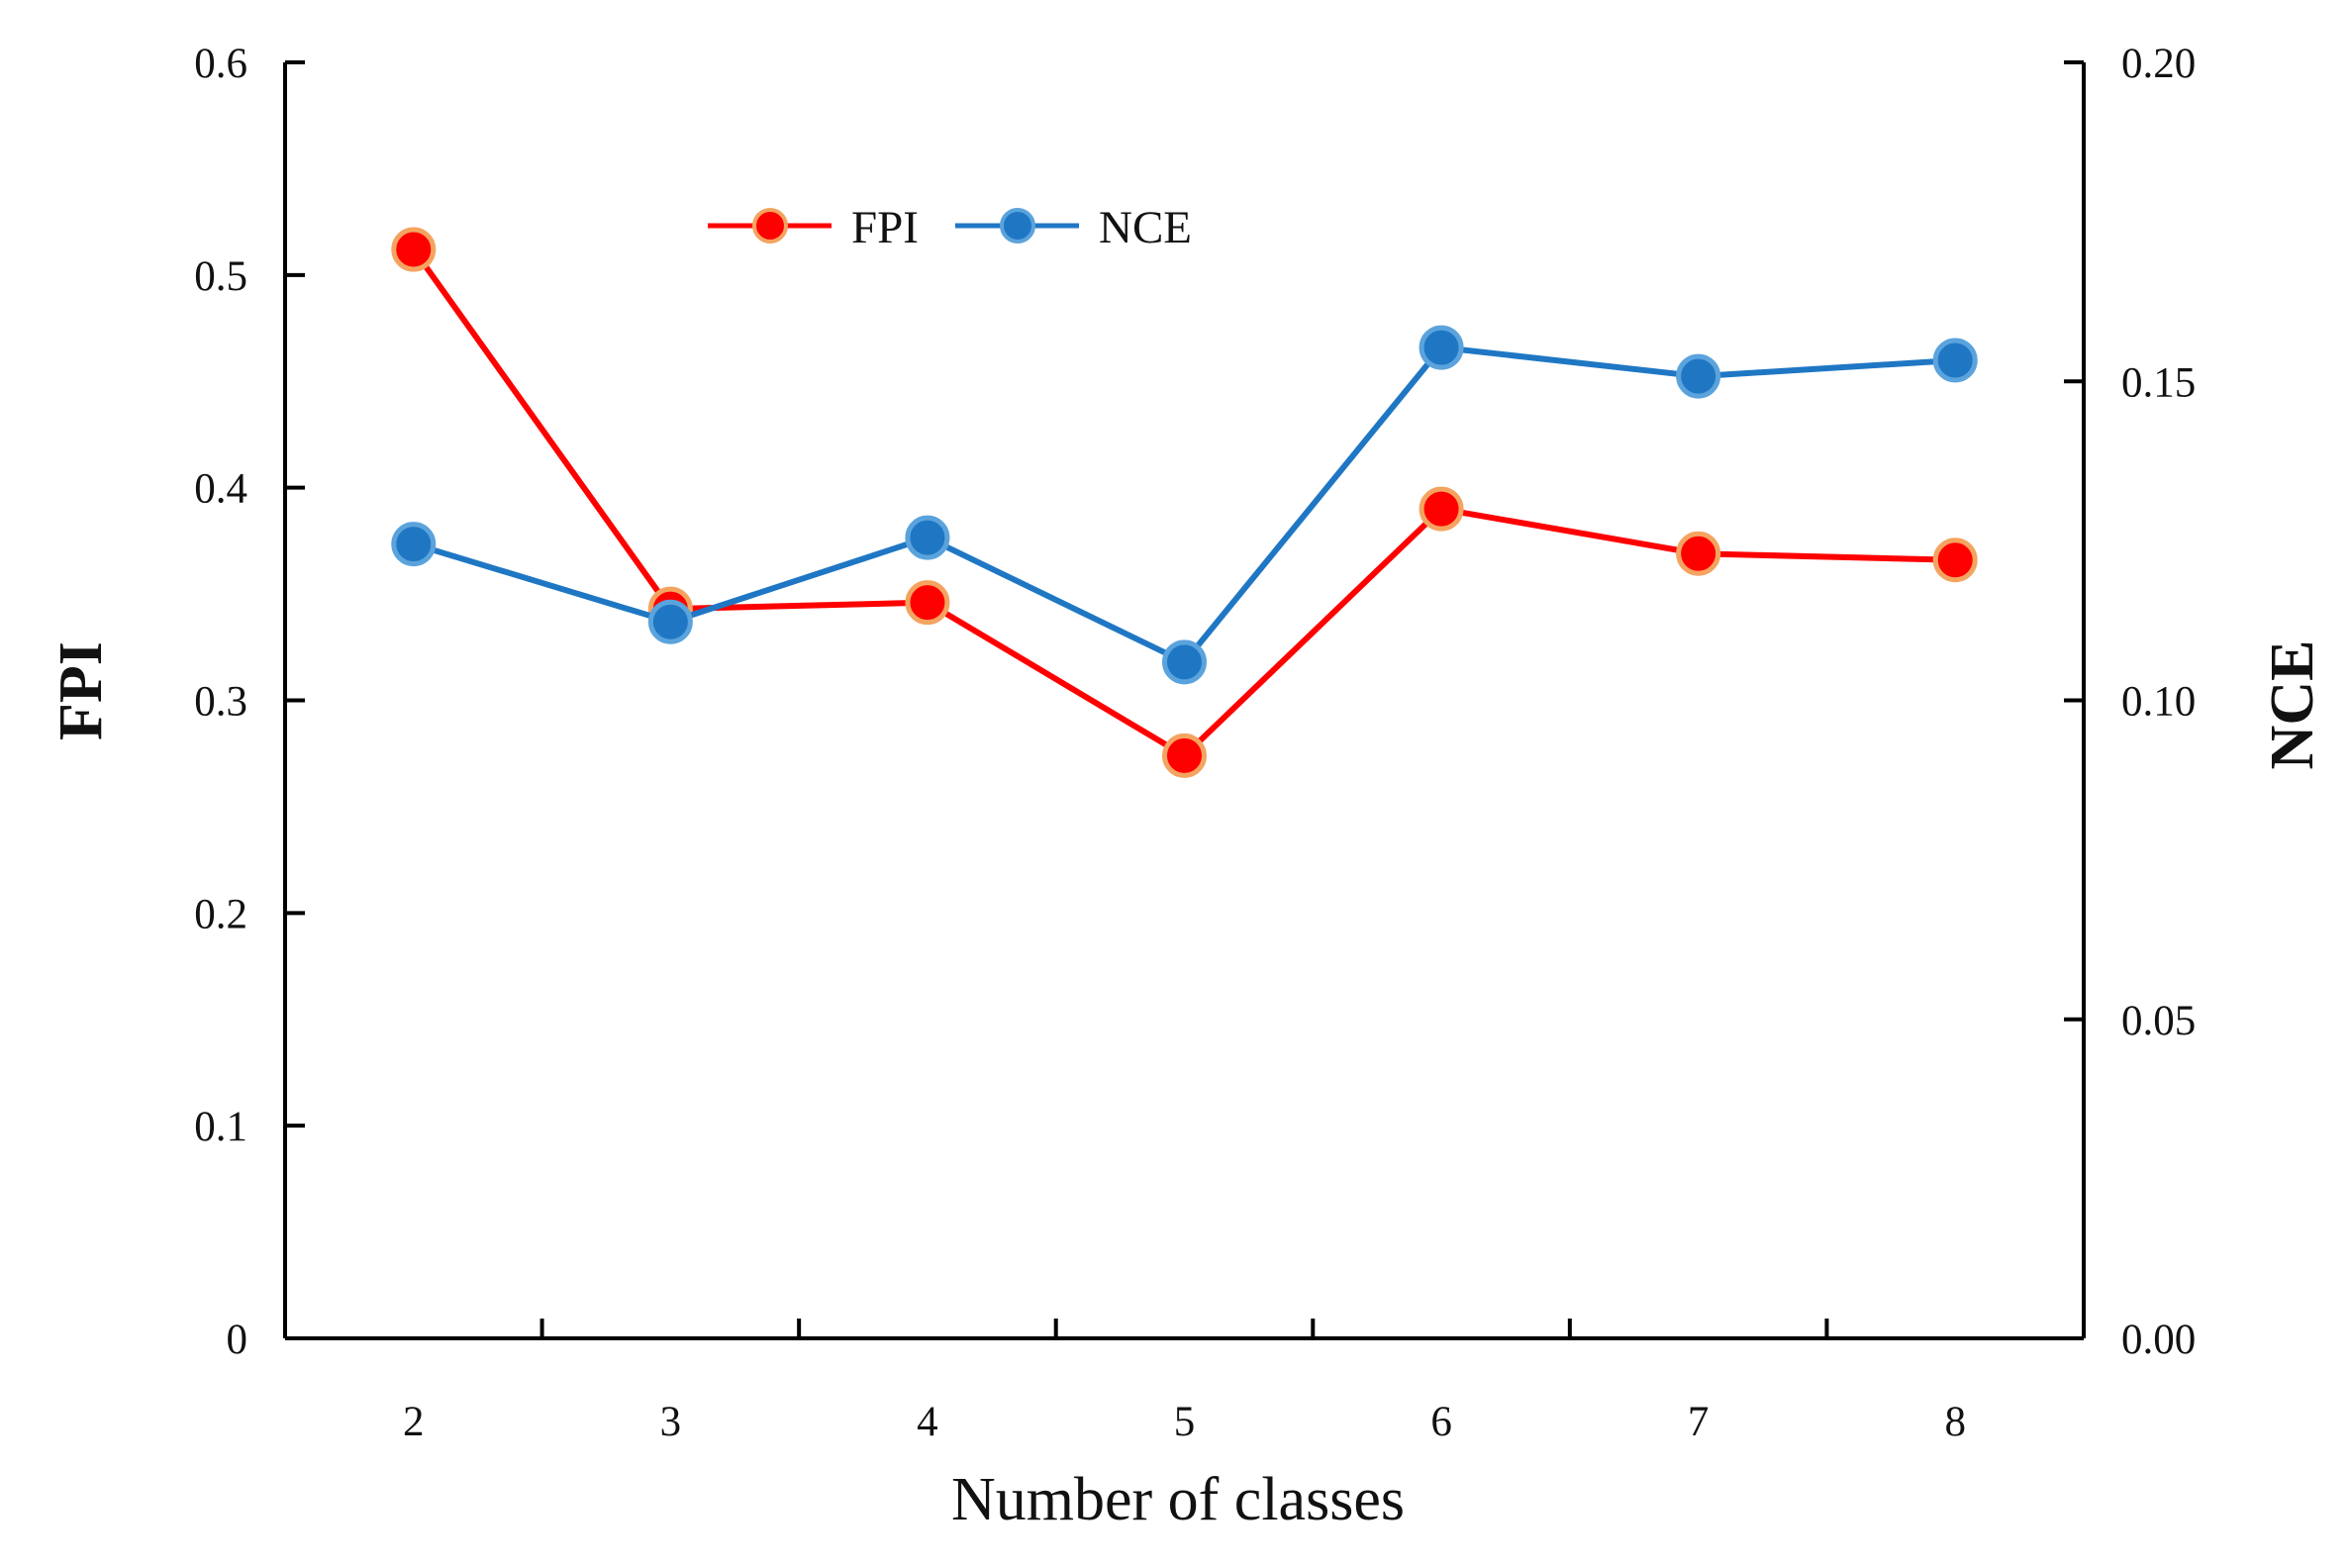 The width and height of the screenshot is (2350, 1568). I want to click on right-y-axis-ticks: 0.00 0.05 0.10 0.15 0.20, so click(2130, 702).